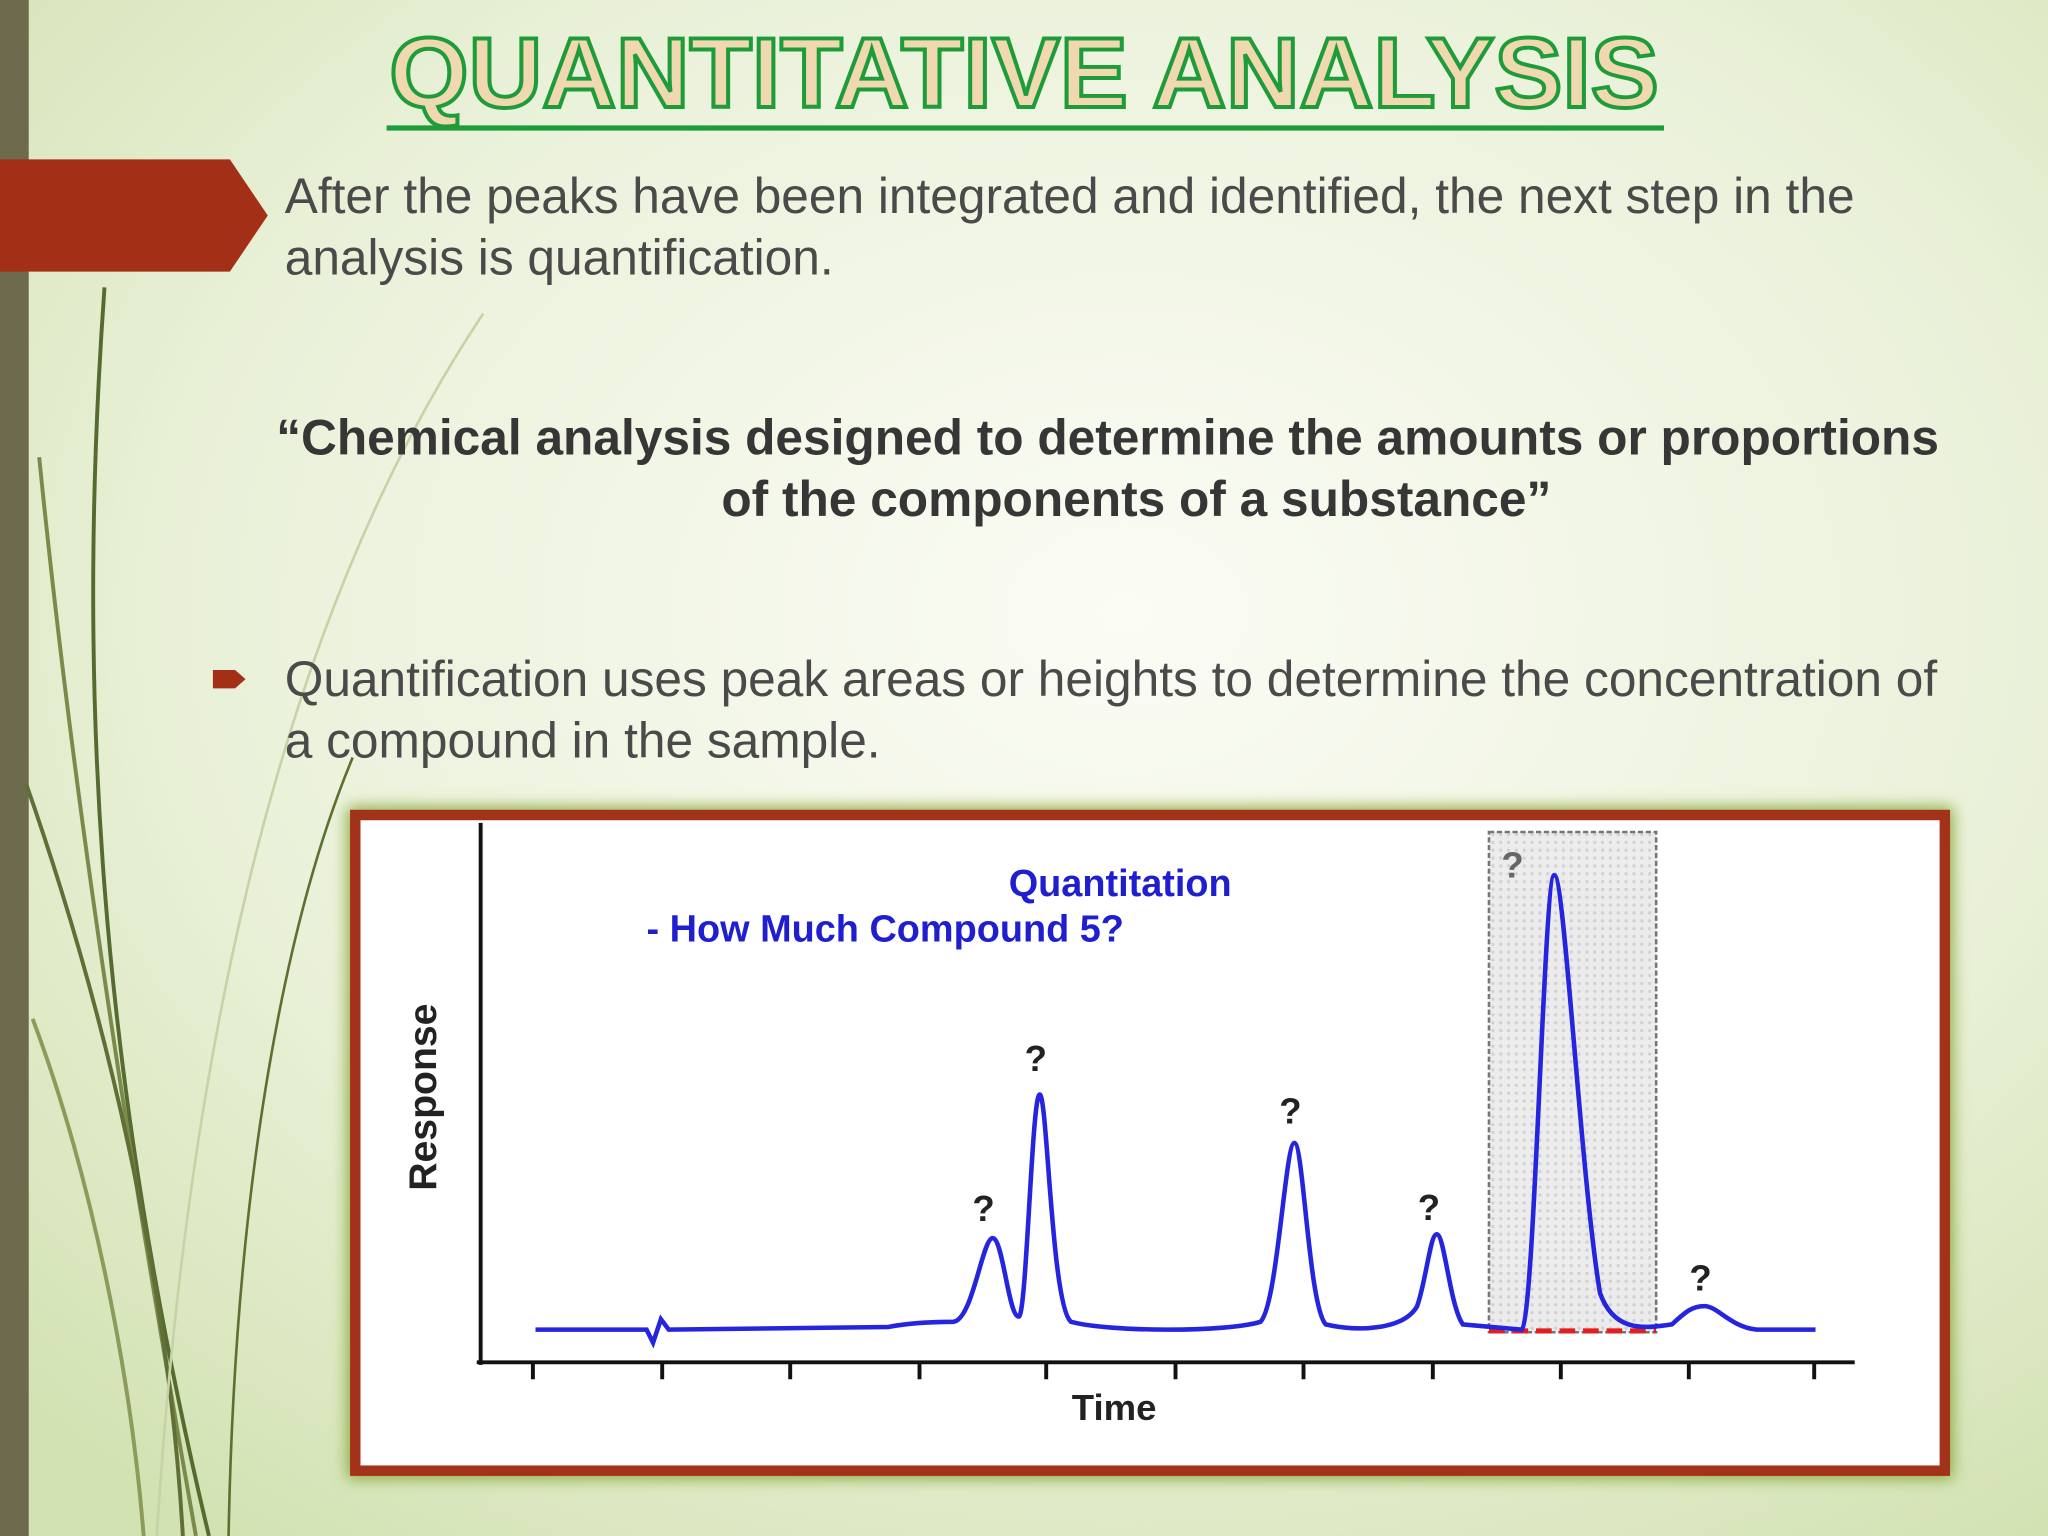  Describe the element at coordinates (134, 215) in the screenshot. I see `arrow-banner` at that location.